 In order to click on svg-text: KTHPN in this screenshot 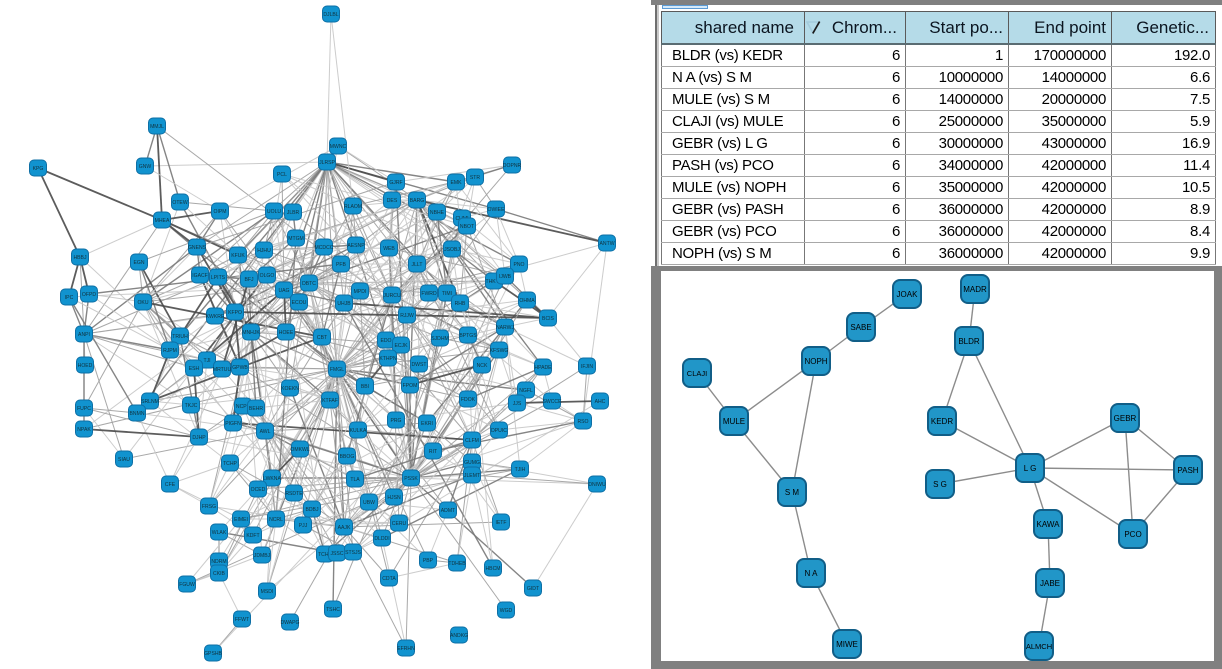, I will do `click(388, 359)`.